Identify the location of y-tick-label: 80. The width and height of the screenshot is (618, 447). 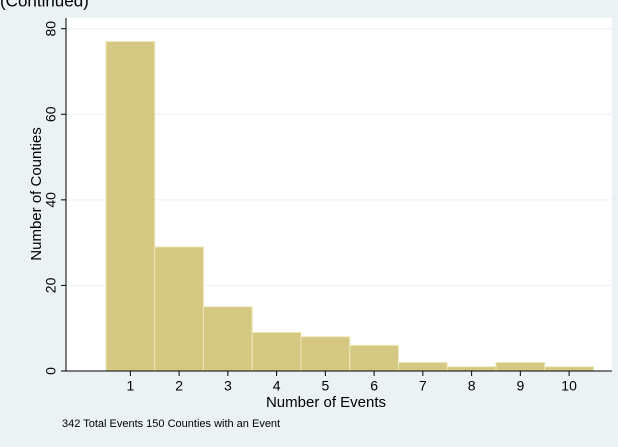
(51, 29).